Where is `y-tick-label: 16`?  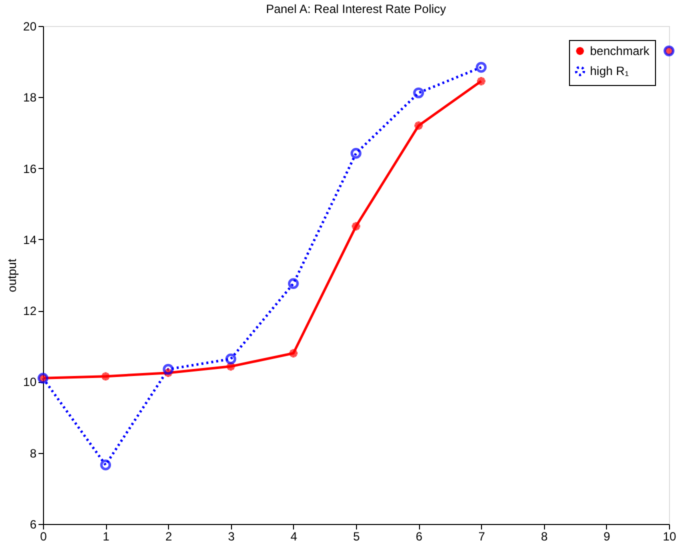
y-tick-label: 16 is located at coordinates (30, 169).